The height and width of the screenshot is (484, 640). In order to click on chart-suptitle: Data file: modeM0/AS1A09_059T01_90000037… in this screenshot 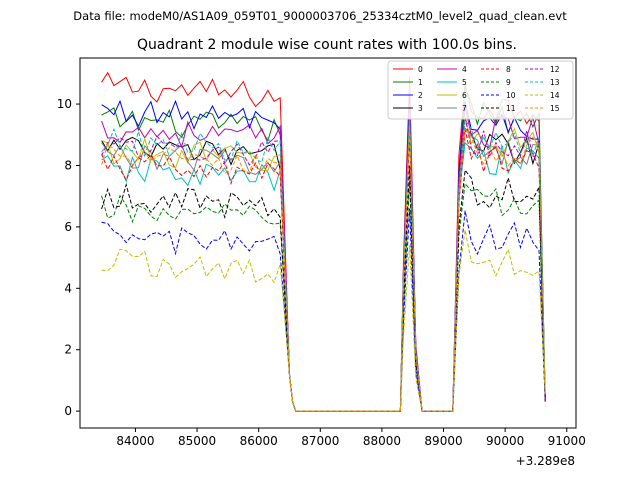, I will do `click(320, 16)`.